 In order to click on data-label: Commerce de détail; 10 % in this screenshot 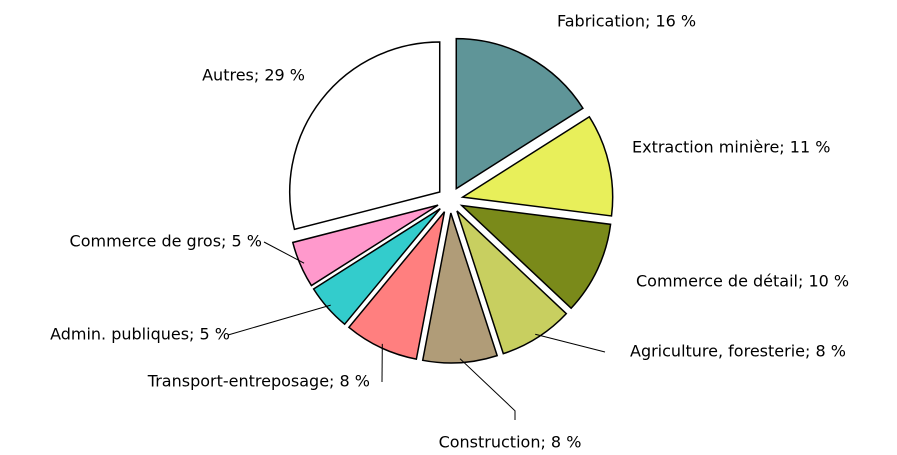, I will do `click(742, 281)`.